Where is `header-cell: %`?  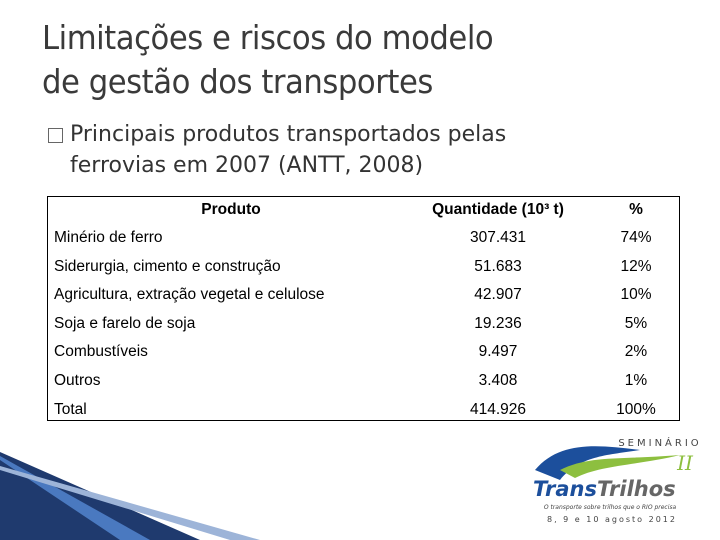 header-cell: % is located at coordinates (636, 209).